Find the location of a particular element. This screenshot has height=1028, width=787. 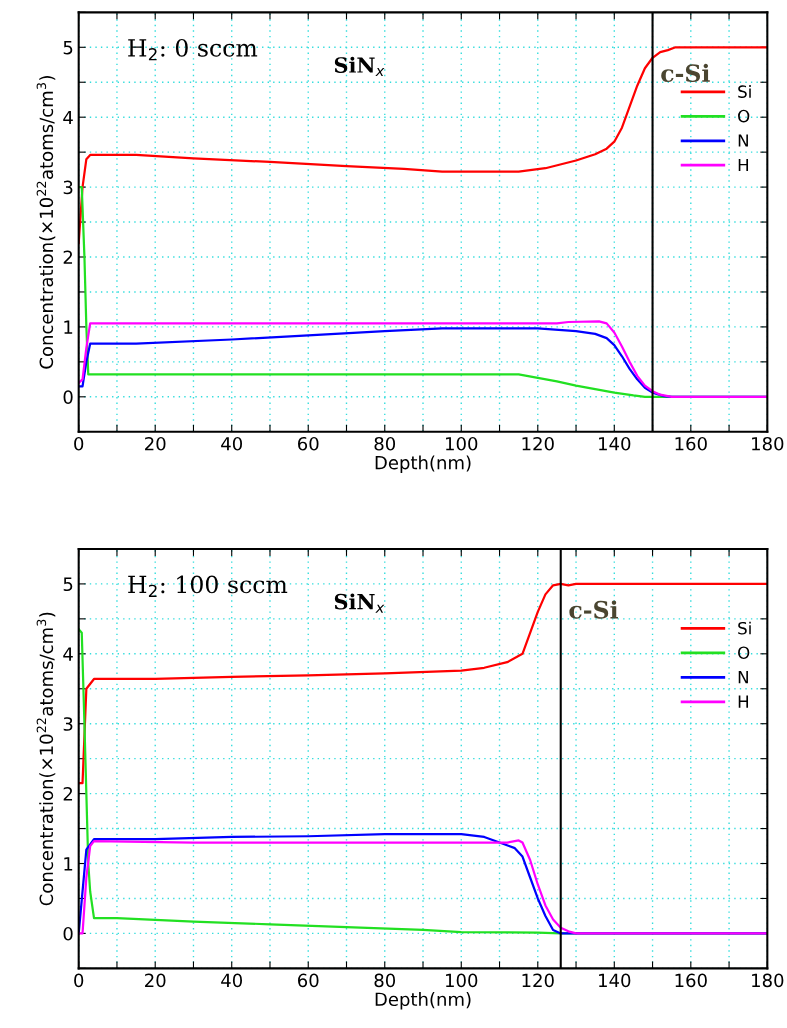

annotation: H$_{2}$: 100 sccm is located at coordinates (208, 586).